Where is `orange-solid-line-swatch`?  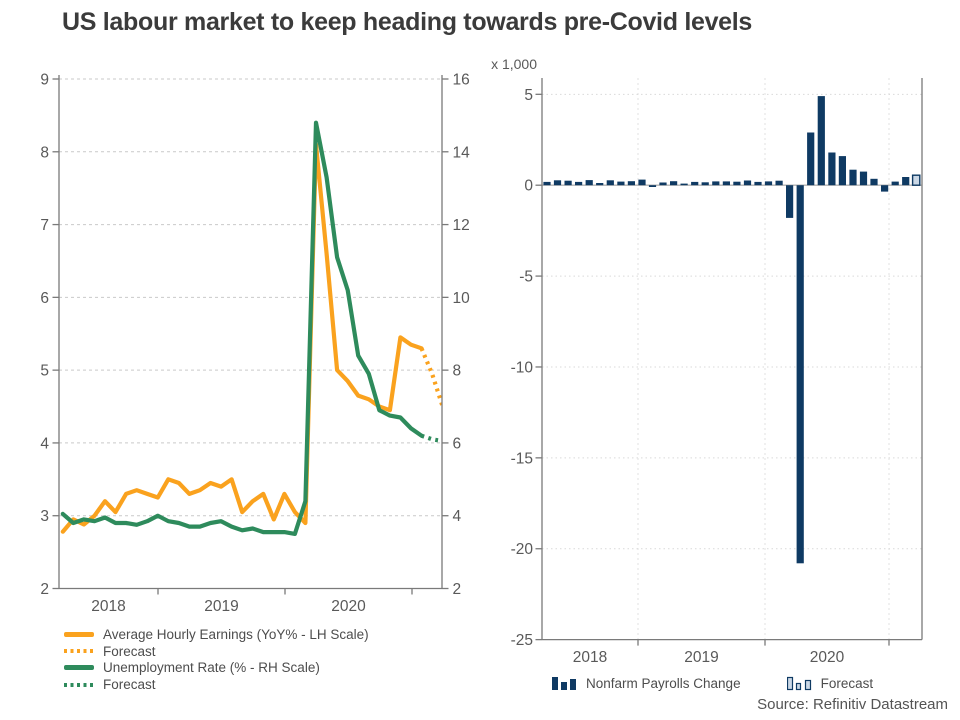
orange-solid-line-swatch is located at coordinates (79, 634).